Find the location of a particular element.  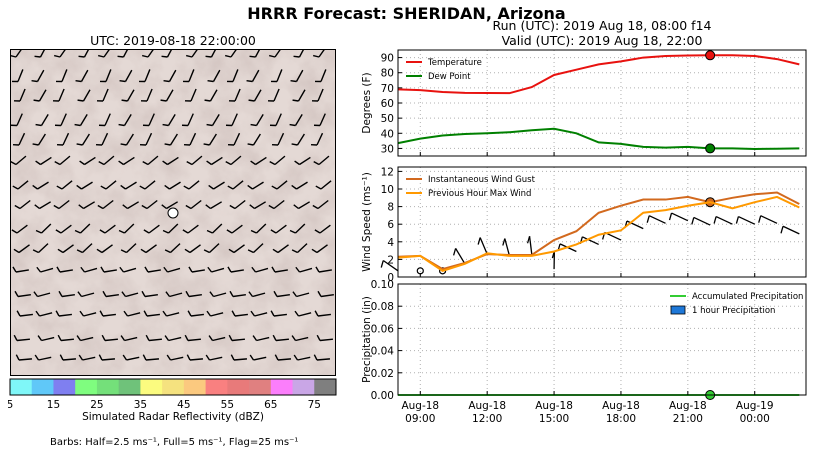

legend-label: Instantaneous Wind Gust is located at coordinates (482, 180).